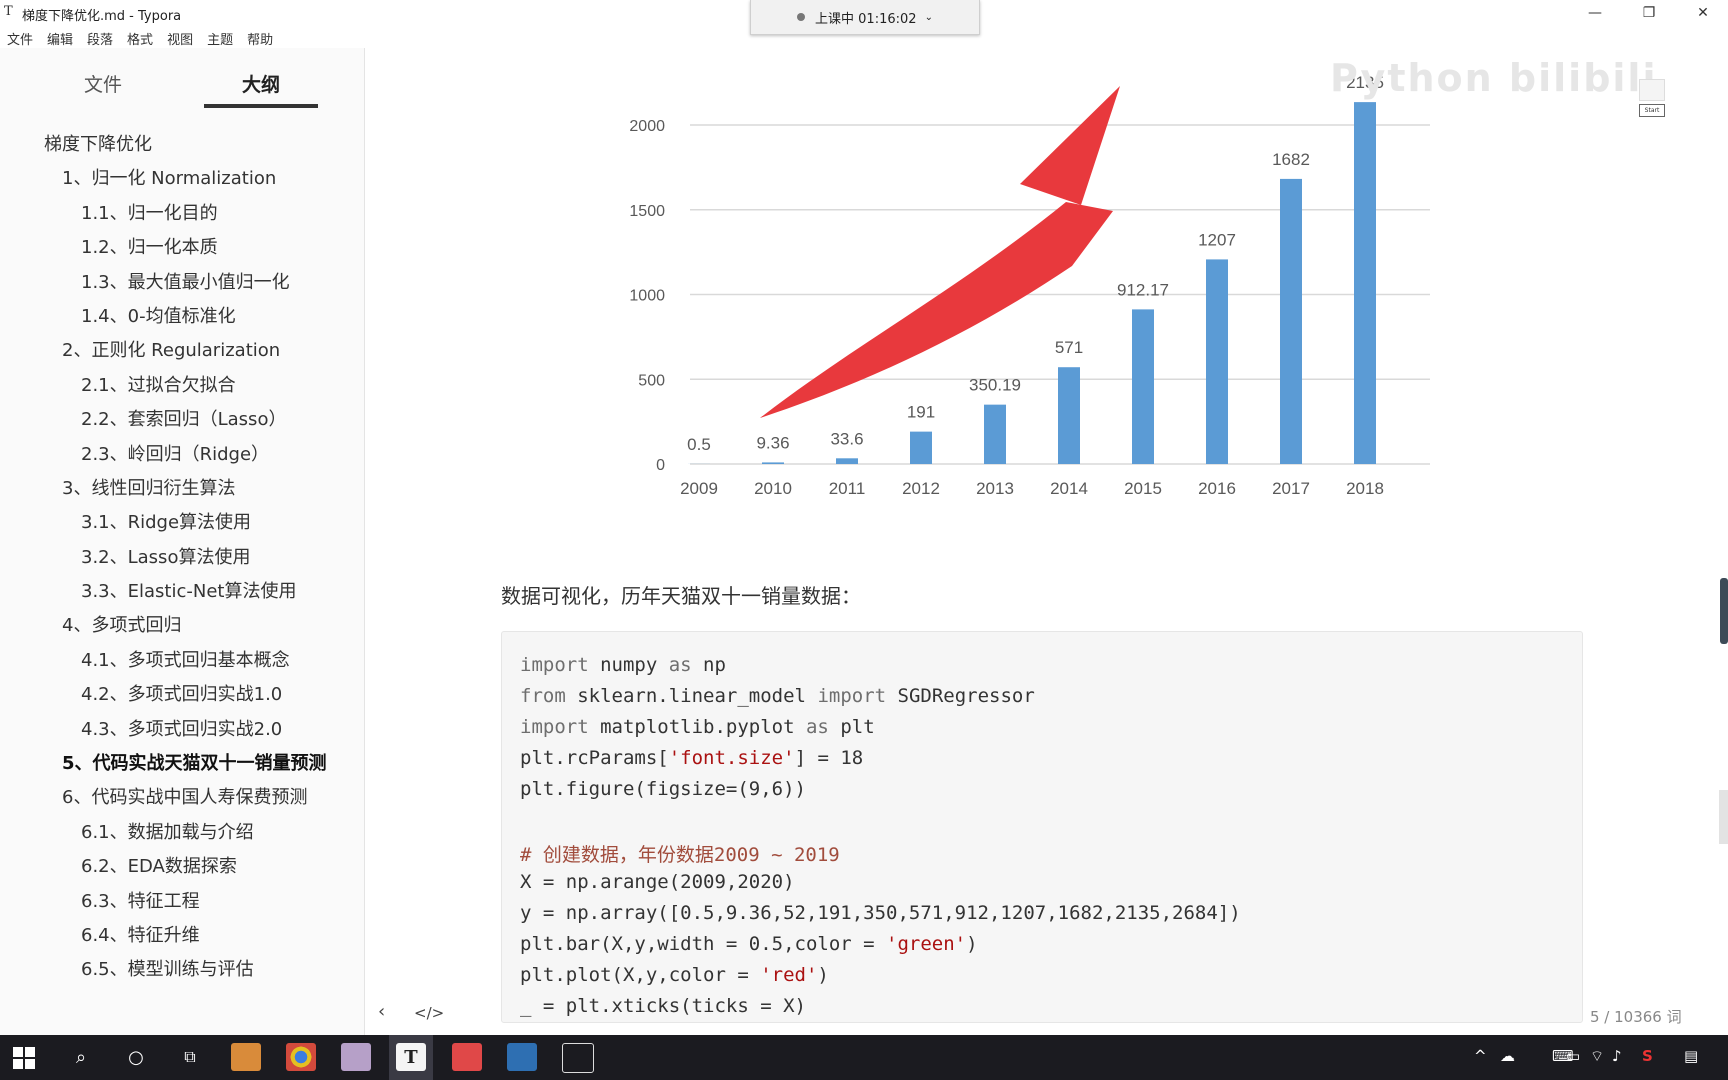 This screenshot has height=1080, width=1728. What do you see at coordinates (260, 85) in the screenshot?
I see `tab-outline: 大纲` at bounding box center [260, 85].